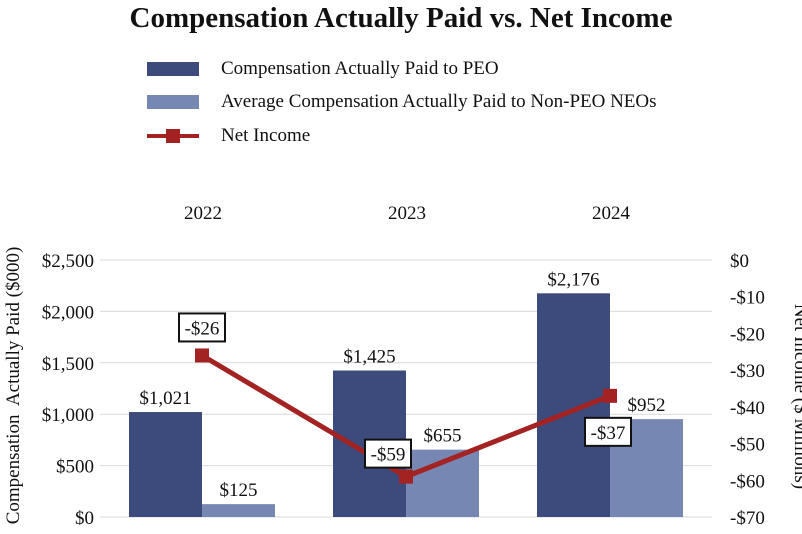 The width and height of the screenshot is (802, 534). I want to click on legend-item-peo: Compensation Actually Paid to PEO, so click(323, 69).